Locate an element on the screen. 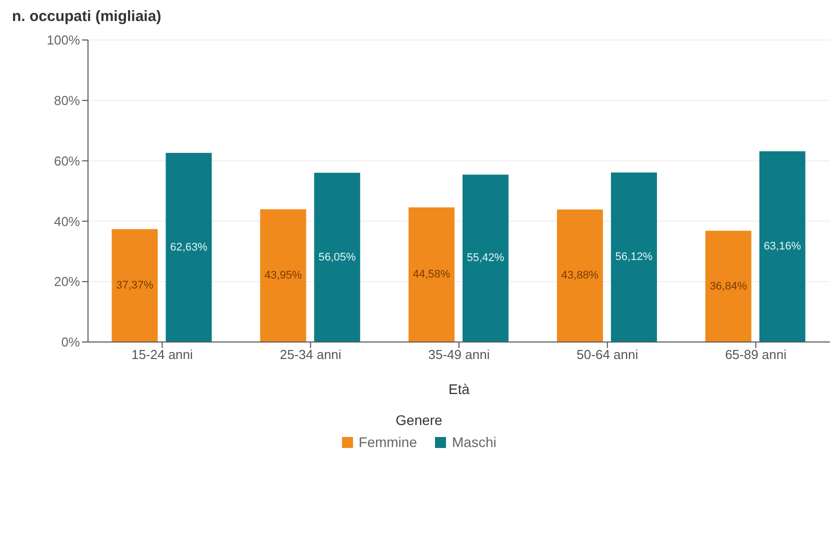 This screenshot has height=545, width=838. x-tick-label: 15-24 anni is located at coordinates (162, 354).